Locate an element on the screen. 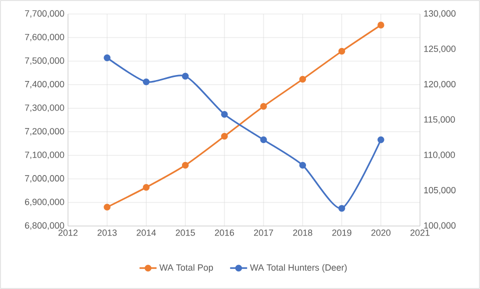  y2-tick-label: 100,000 is located at coordinates (440, 226).